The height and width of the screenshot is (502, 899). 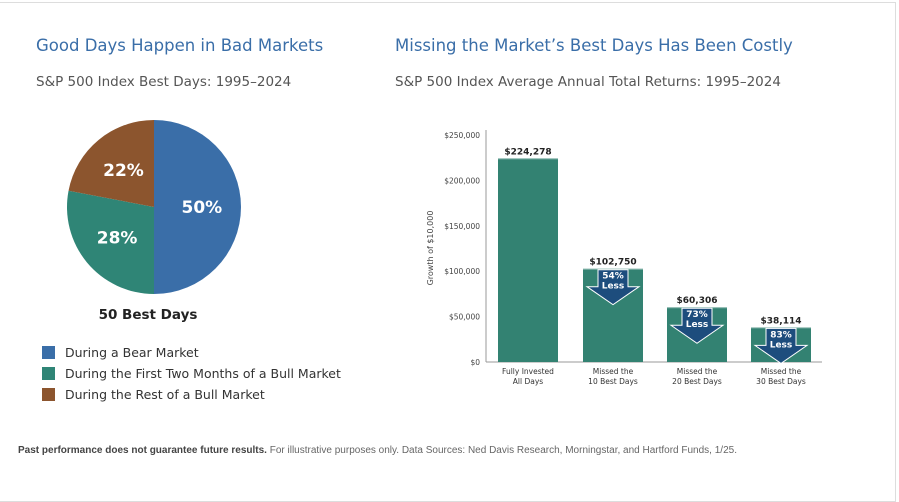 I want to click on x-tick-label: 20 Best Days, so click(x=697, y=381).